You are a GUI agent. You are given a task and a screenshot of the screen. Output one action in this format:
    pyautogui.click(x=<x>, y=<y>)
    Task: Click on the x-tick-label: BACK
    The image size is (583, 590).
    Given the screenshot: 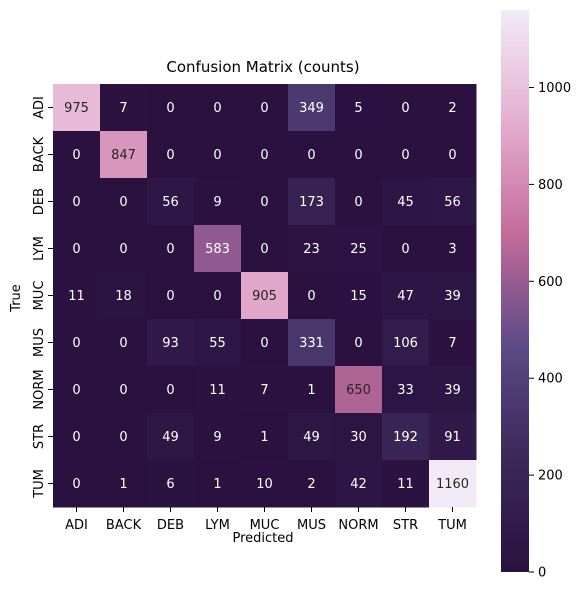 What is the action you would take?
    pyautogui.click(x=124, y=525)
    